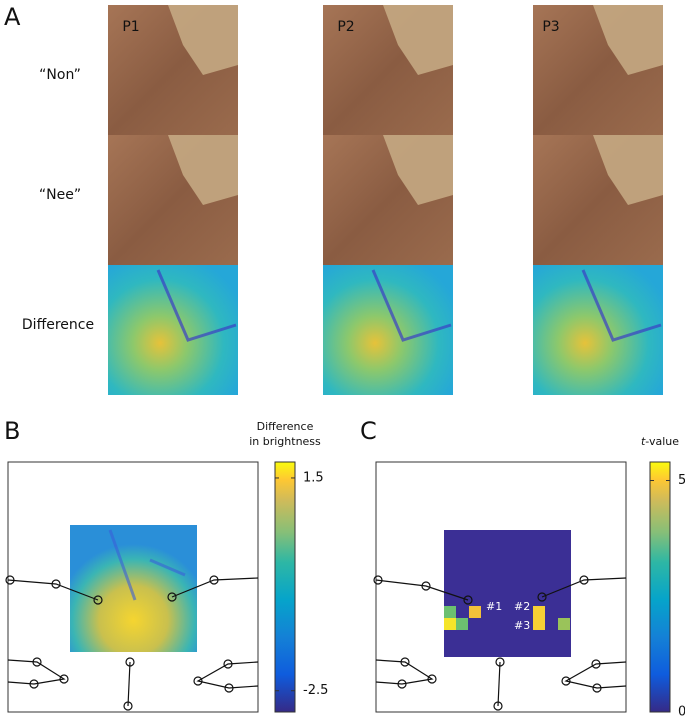  I want to click on colorbar-tick-label: 0, so click(681, 712).